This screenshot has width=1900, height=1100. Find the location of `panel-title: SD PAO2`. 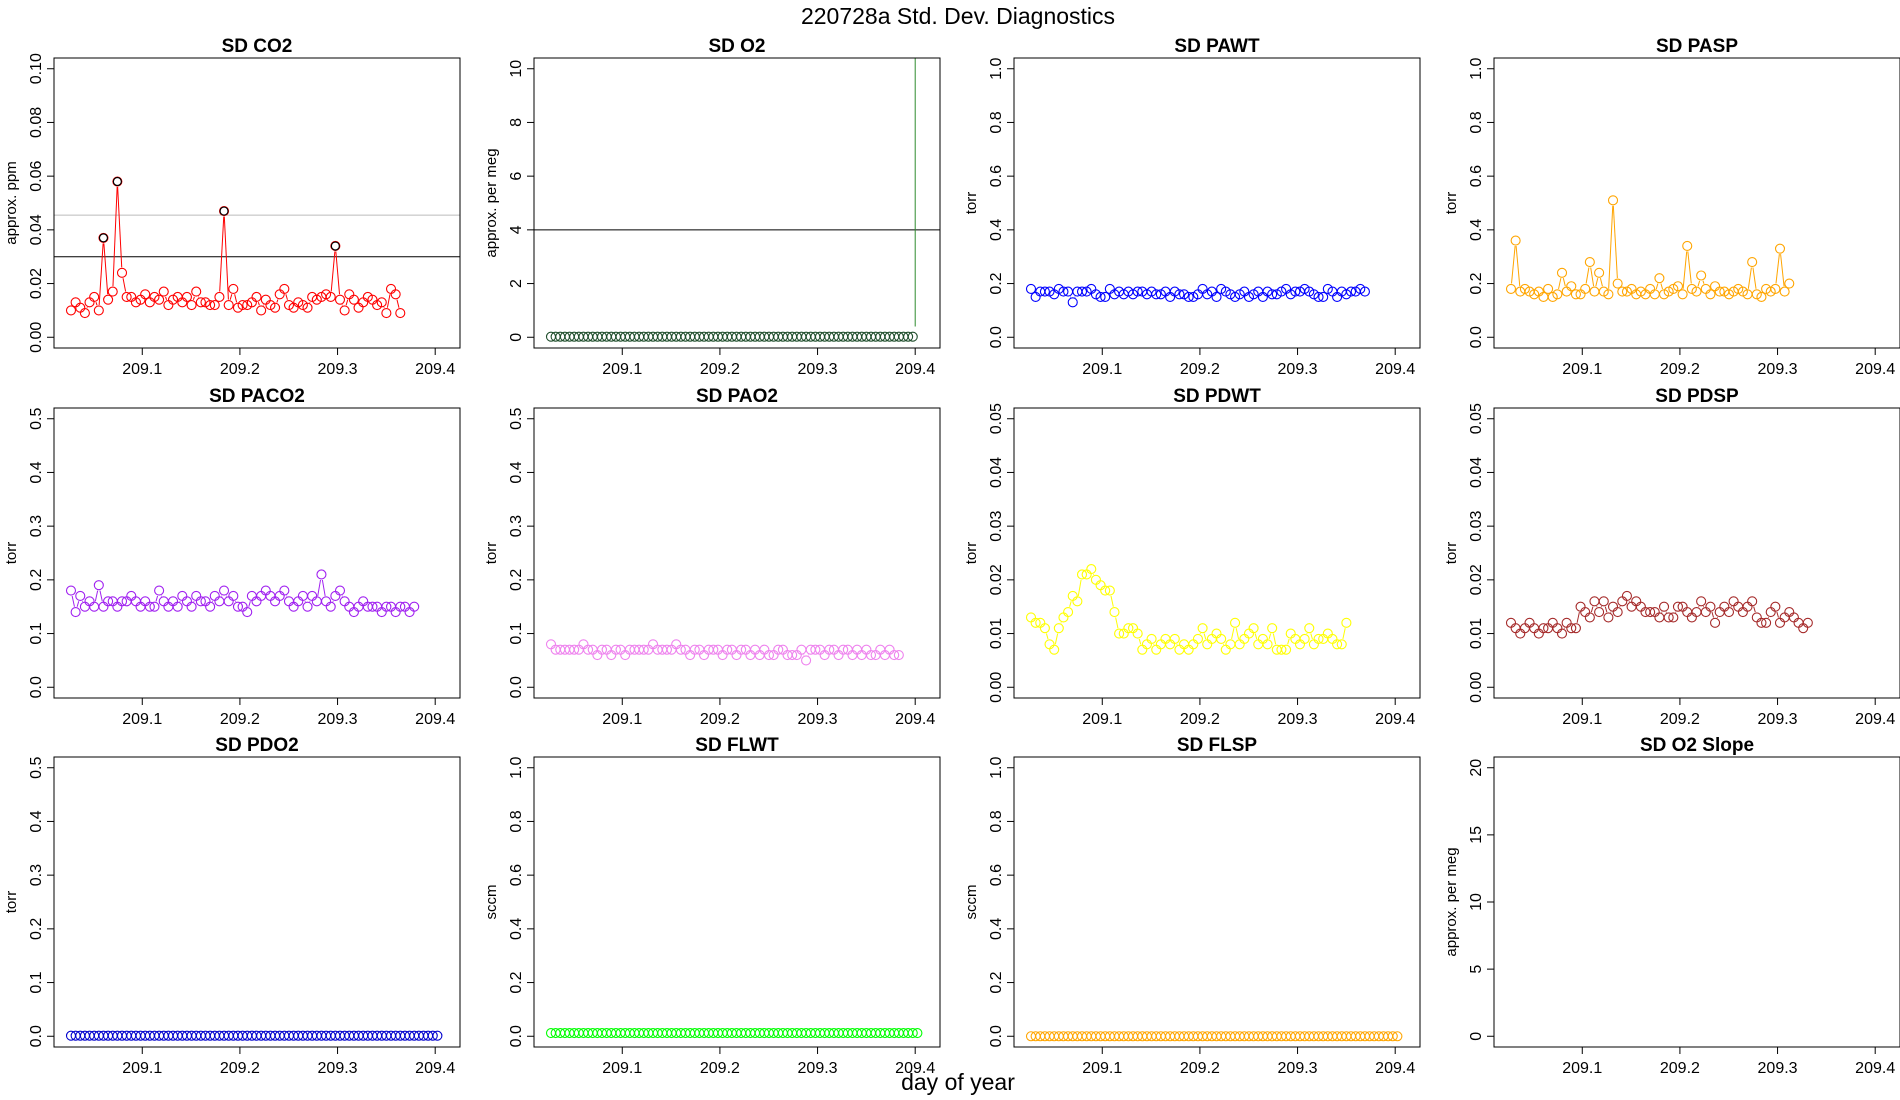

panel-title: SD PAO2 is located at coordinates (737, 396).